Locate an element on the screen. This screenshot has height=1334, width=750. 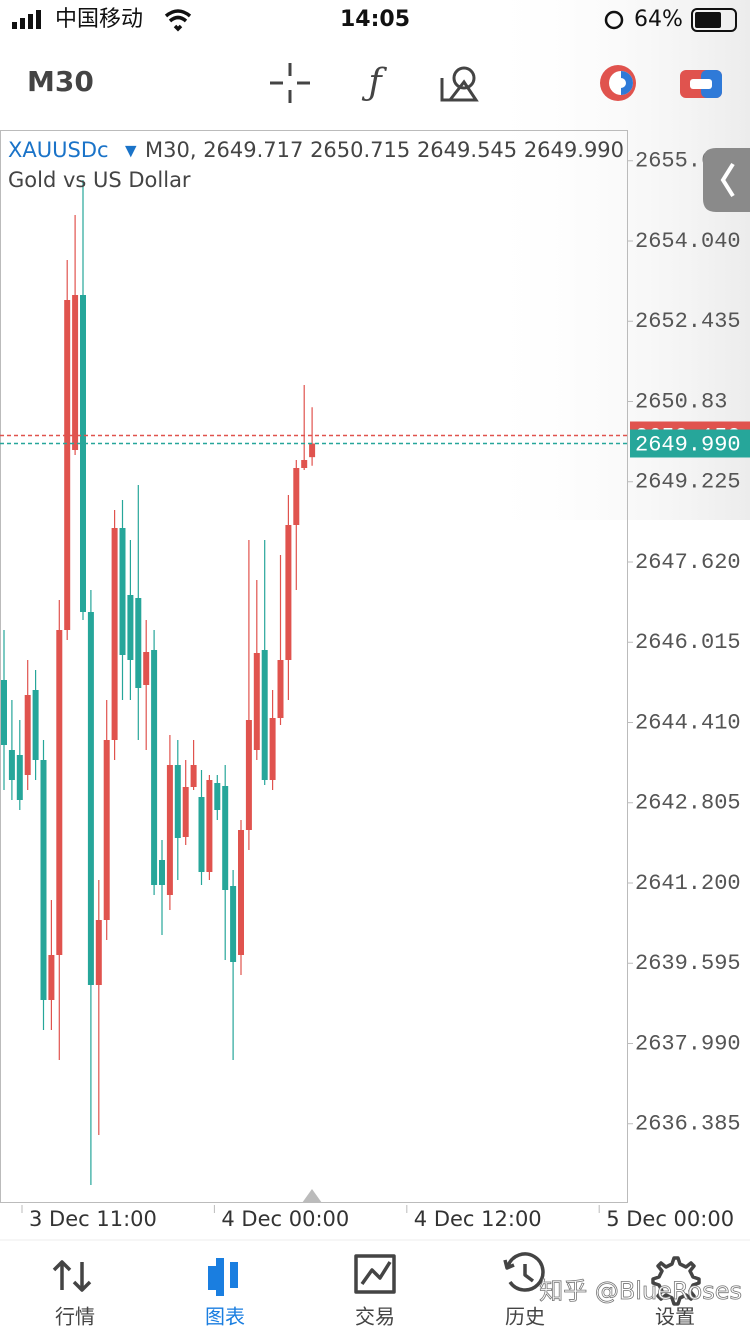
objects-button is located at coordinates (459, 84).